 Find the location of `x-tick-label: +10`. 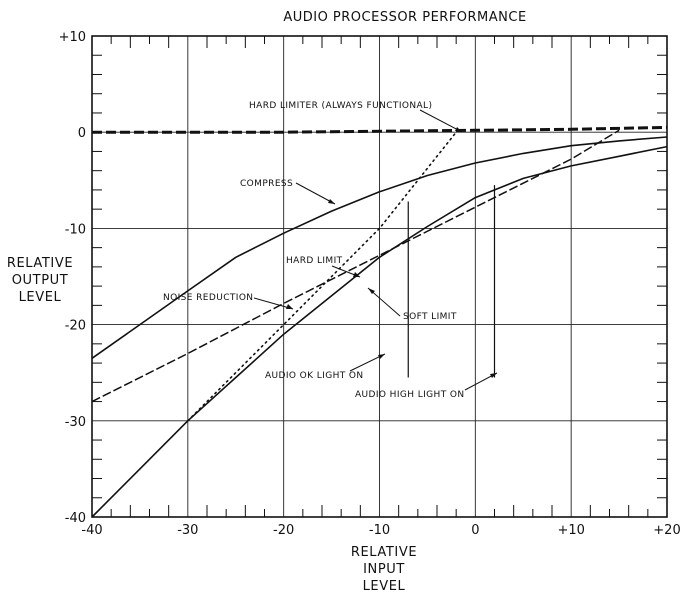

x-tick-label: +10 is located at coordinates (570, 530).